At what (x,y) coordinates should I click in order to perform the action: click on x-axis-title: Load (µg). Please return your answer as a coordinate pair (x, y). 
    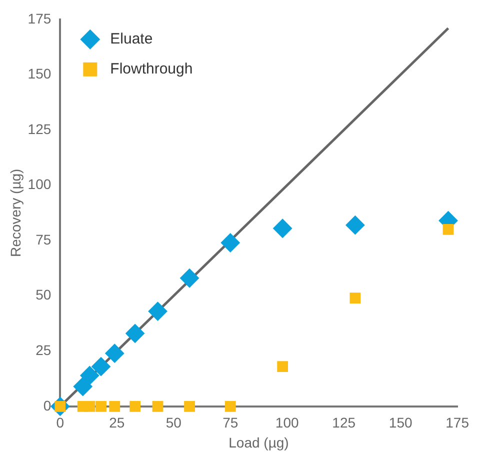
    Looking at the image, I should click on (258, 442).